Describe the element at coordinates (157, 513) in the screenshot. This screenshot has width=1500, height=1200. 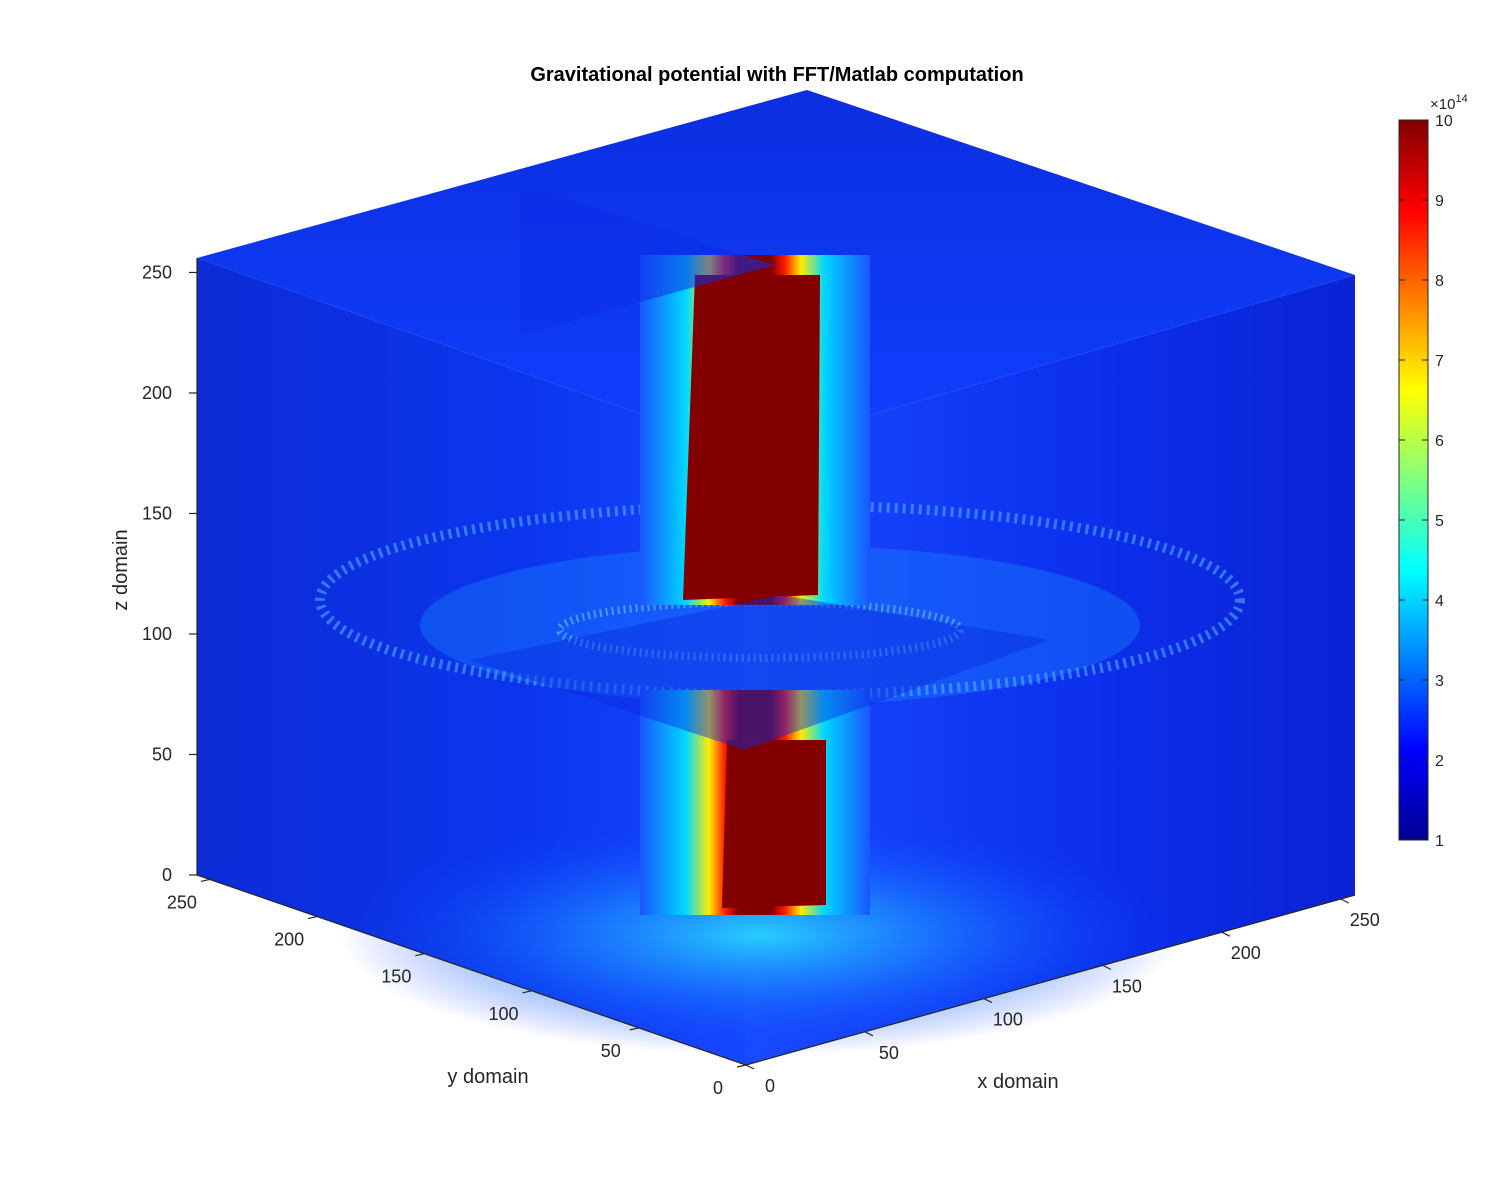
I see `z-tick-label: 150` at that location.